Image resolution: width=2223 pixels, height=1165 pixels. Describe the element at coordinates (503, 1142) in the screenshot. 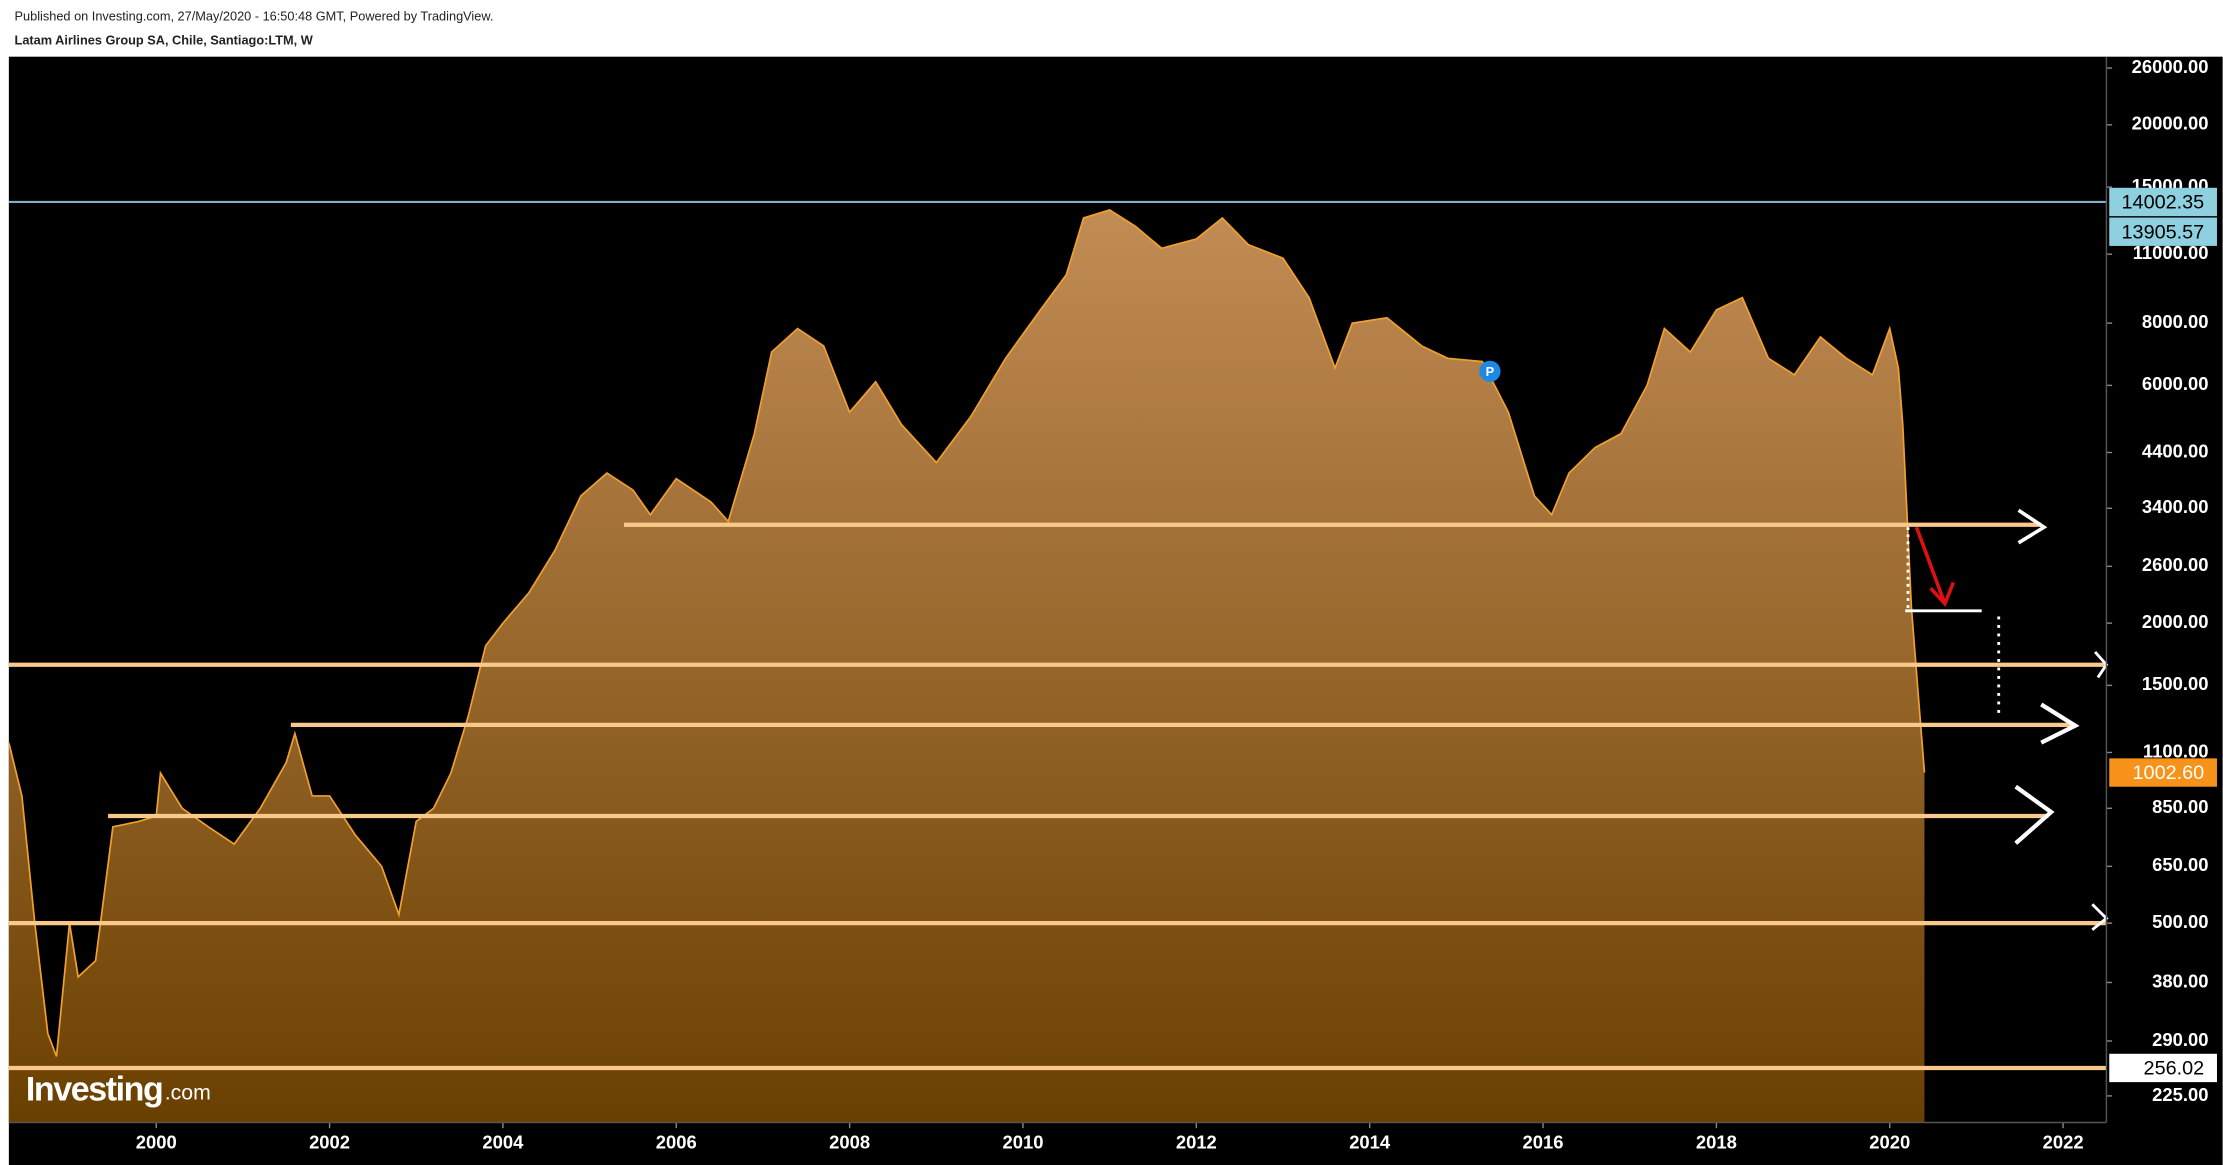

I see `x-tick-label: 2004` at that location.